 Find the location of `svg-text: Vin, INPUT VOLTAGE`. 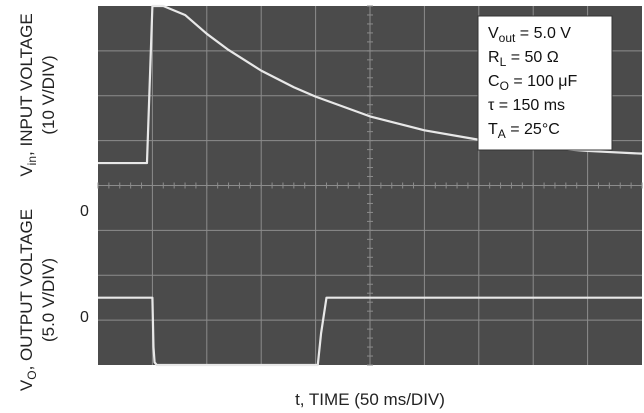

svg-text: Vin, INPUT VOLTAGE is located at coordinates (28, 94).